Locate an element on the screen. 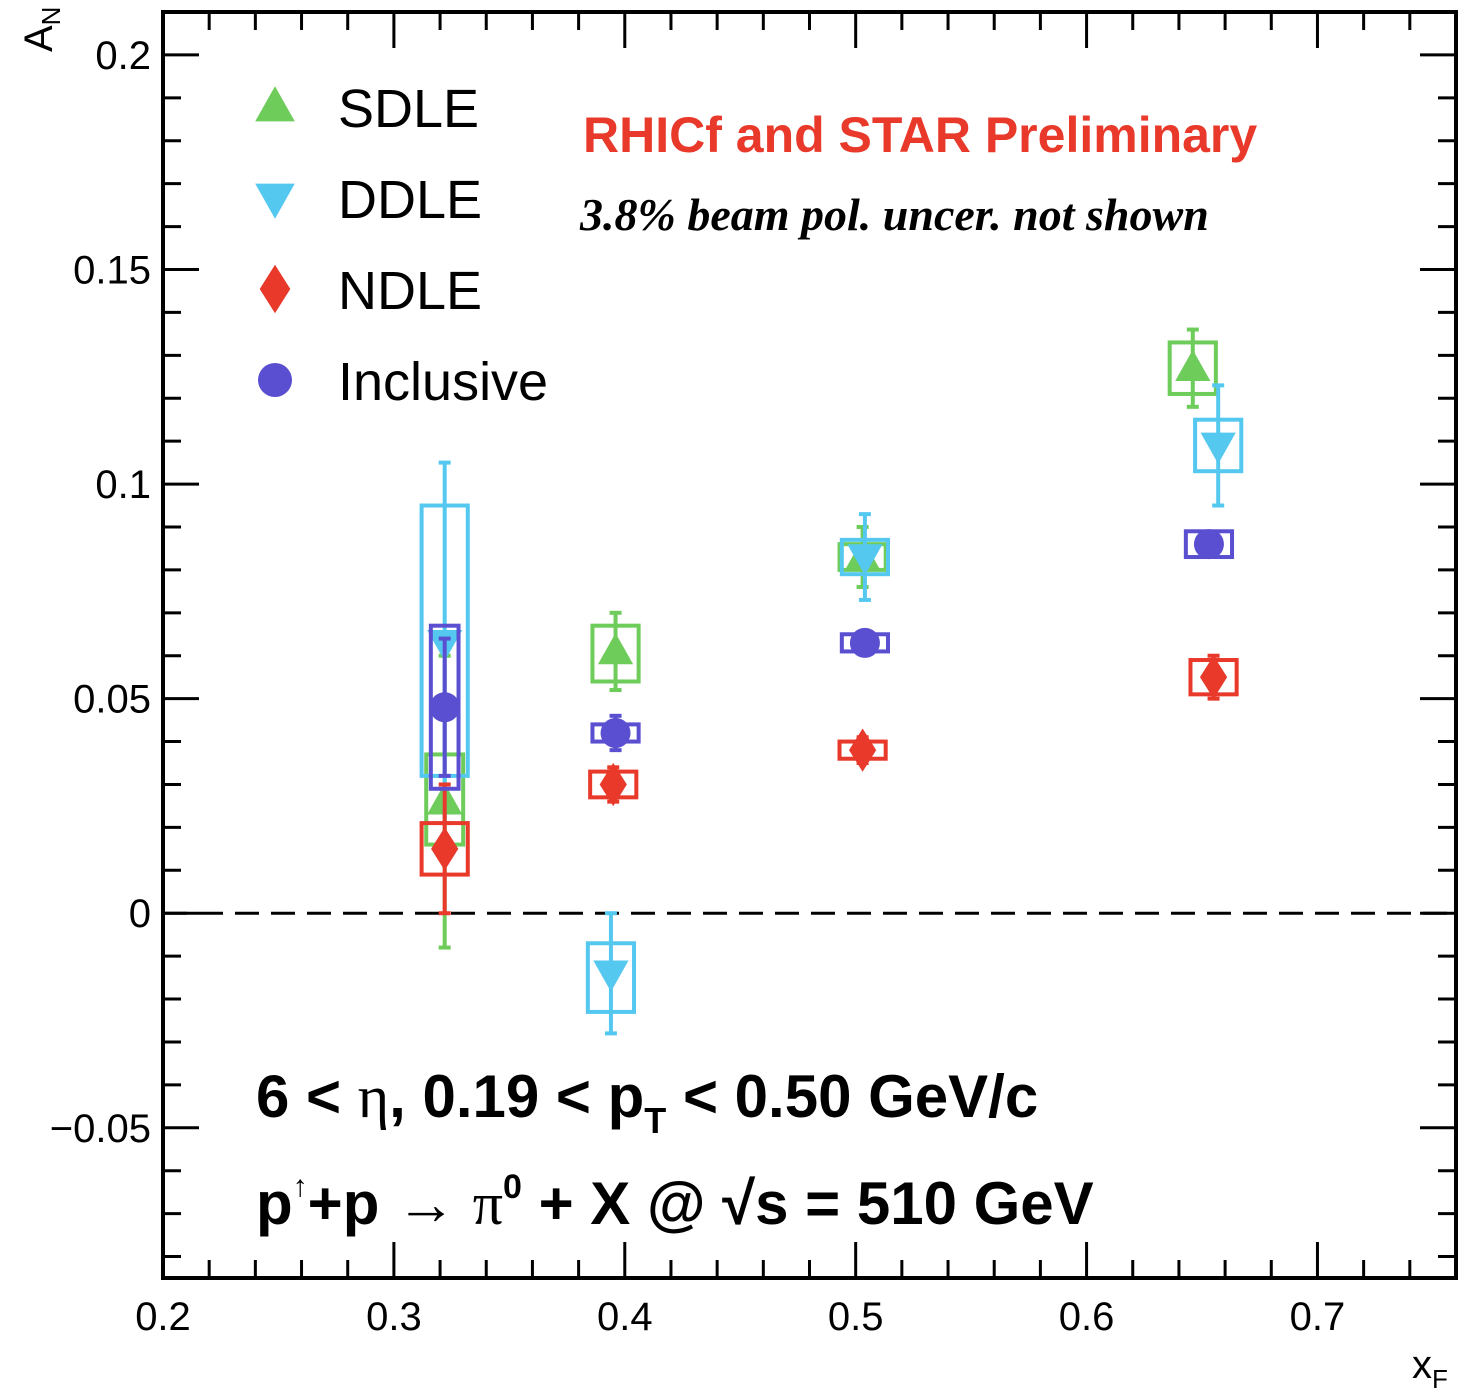  y-axis-title: AN is located at coordinates (41, 29).